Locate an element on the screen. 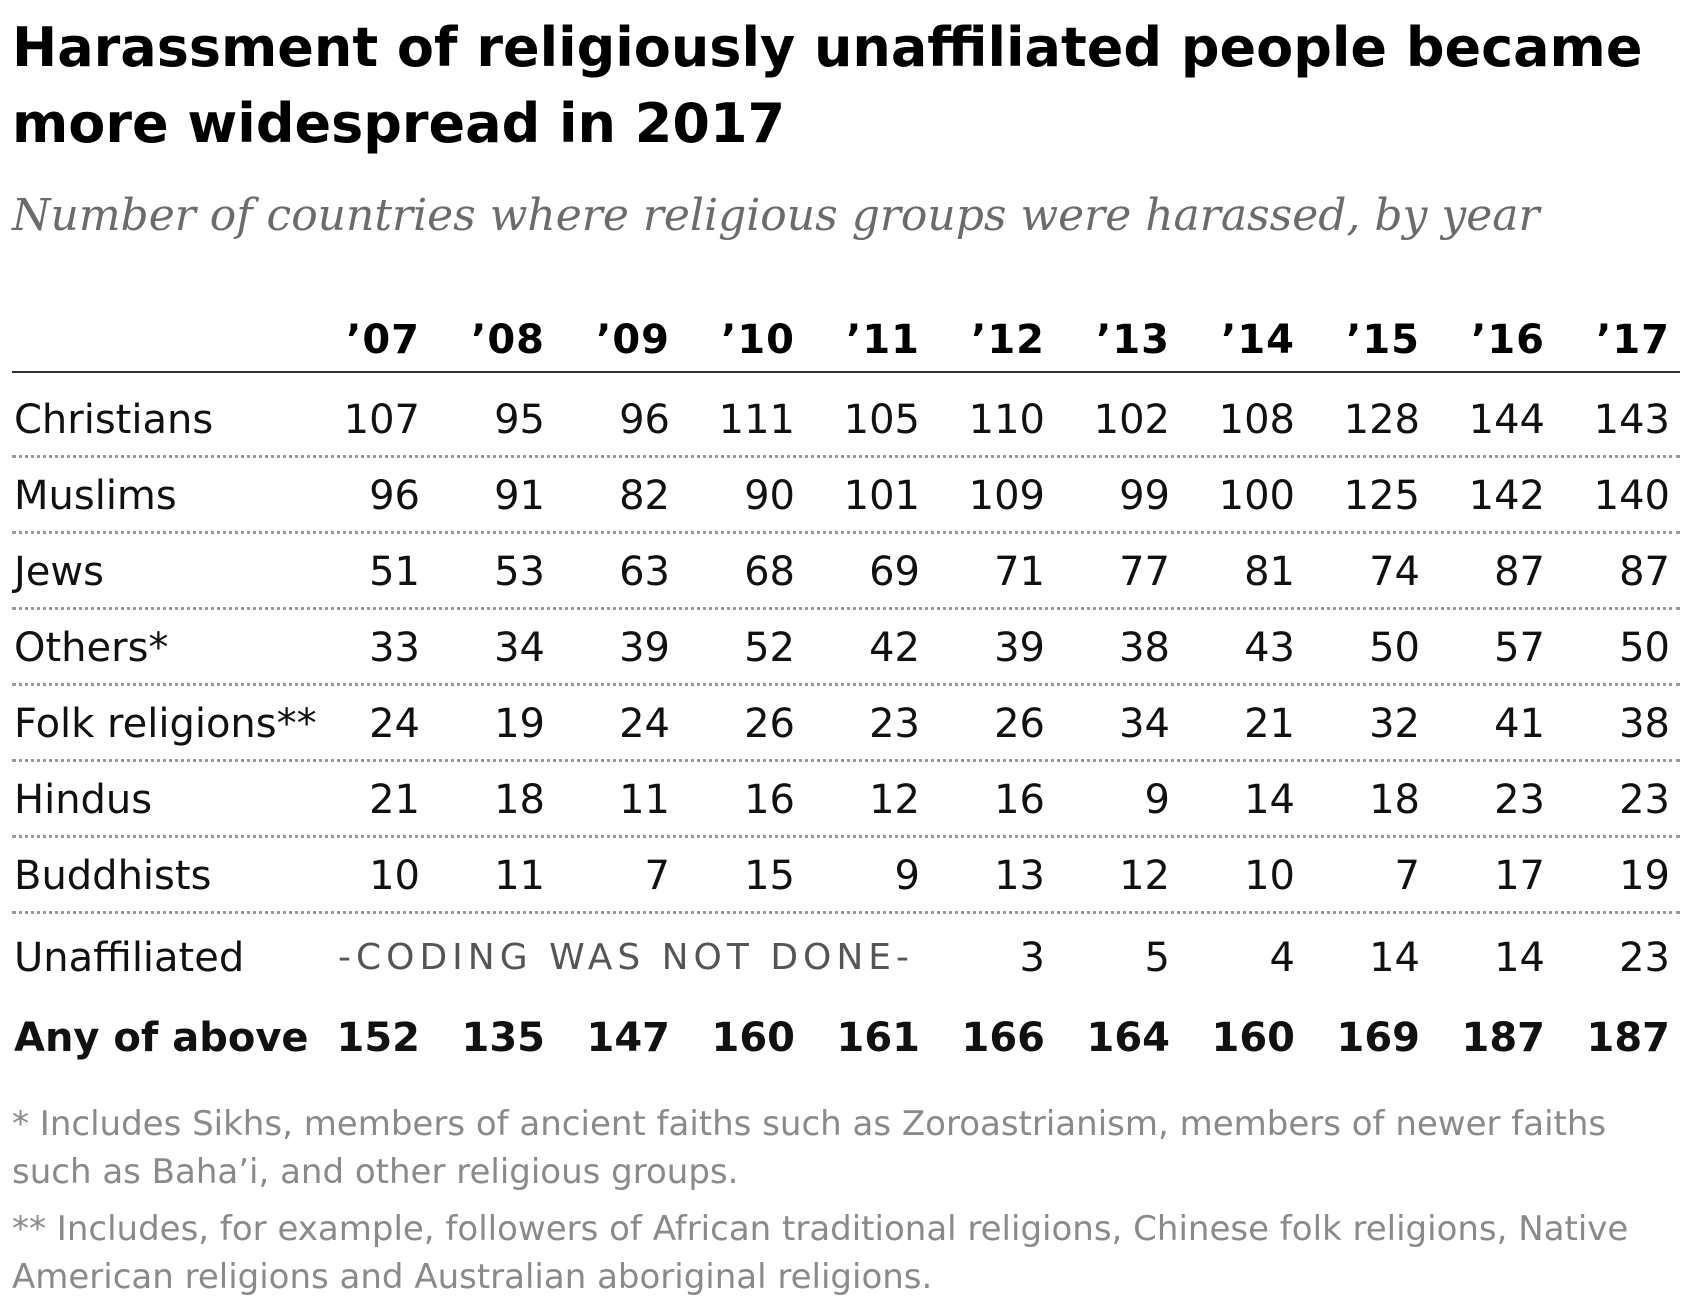 The height and width of the screenshot is (1301, 1694). table-cell: 90 is located at coordinates (769, 496).